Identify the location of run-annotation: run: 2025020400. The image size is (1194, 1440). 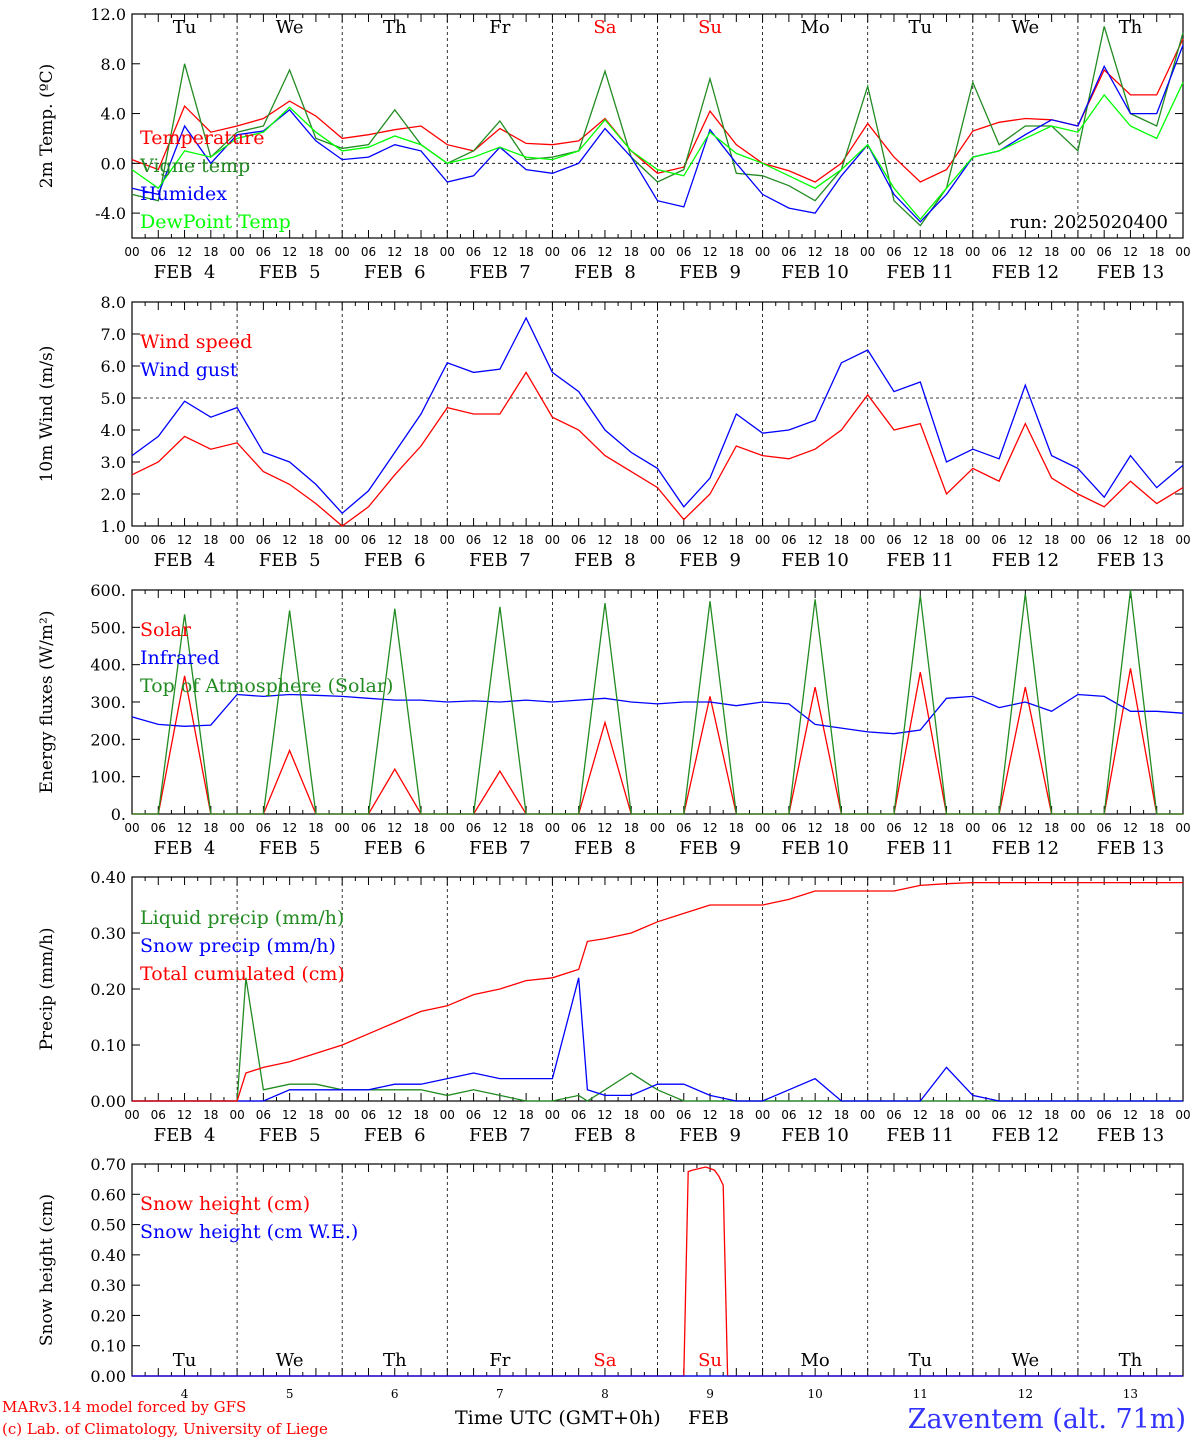
(1089, 222).